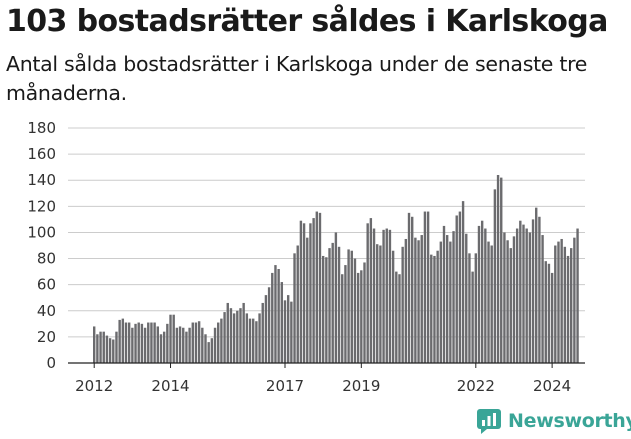  I want to click on x-tick-label: 2019, so click(361, 386).